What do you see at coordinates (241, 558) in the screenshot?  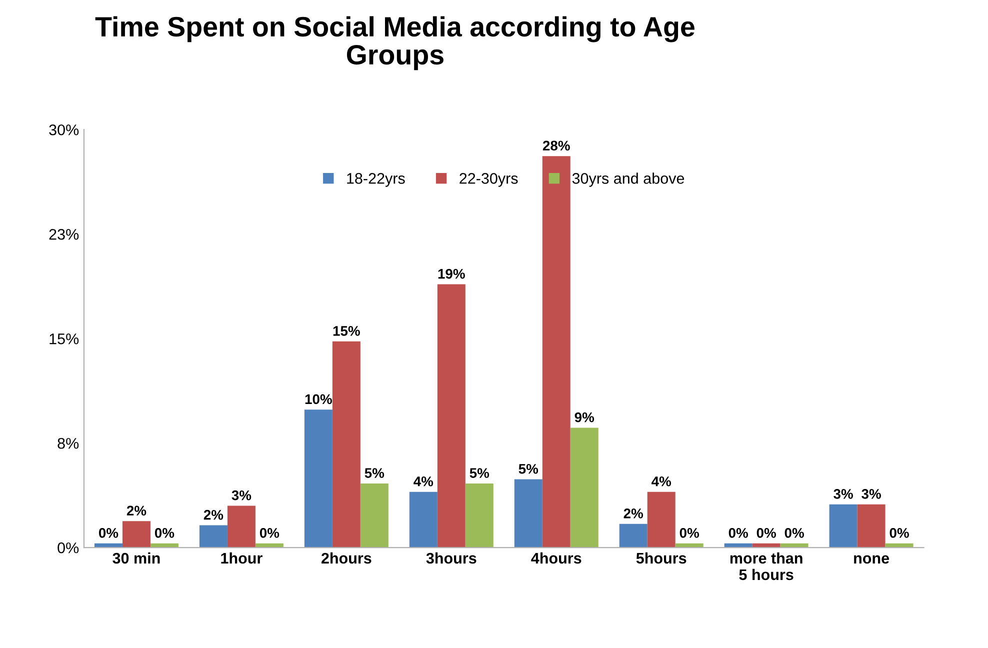 I see `x-tick-label: 1hour` at bounding box center [241, 558].